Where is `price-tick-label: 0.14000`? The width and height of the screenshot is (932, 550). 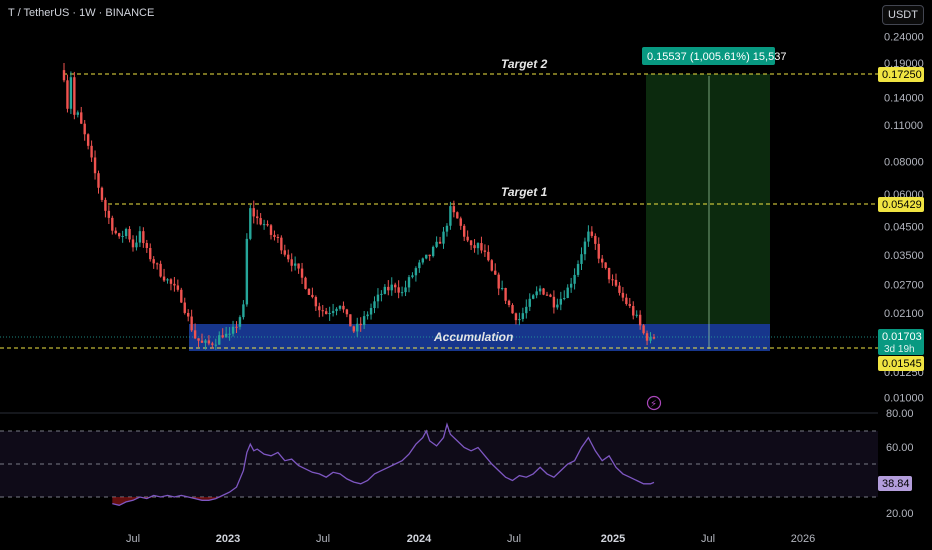
price-tick-label: 0.14000 is located at coordinates (904, 99).